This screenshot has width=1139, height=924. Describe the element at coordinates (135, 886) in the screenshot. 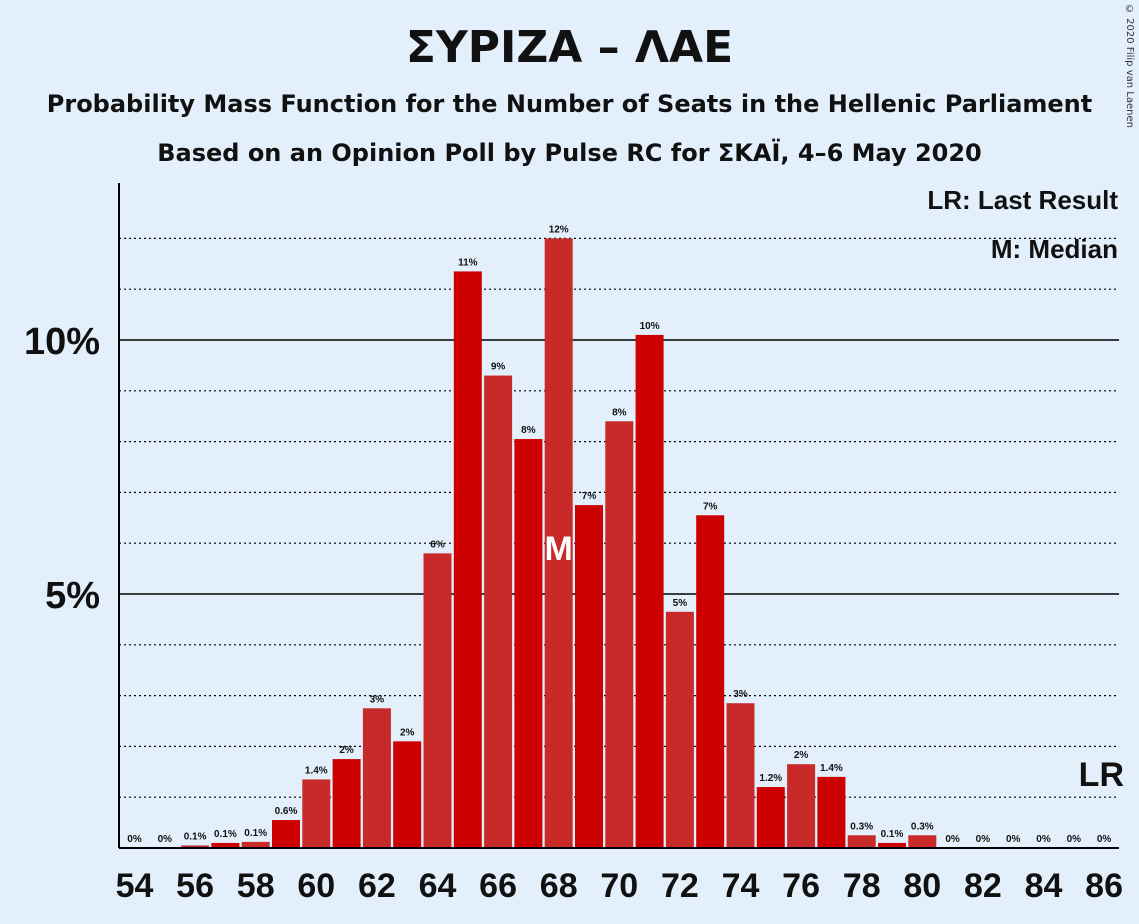

I see `x-tick-label: 54` at that location.